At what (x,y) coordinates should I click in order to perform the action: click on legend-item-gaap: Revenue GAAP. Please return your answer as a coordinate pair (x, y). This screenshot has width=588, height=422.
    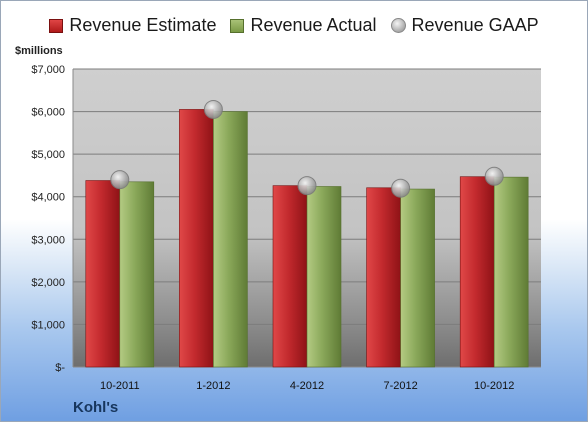
    Looking at the image, I should click on (464, 25).